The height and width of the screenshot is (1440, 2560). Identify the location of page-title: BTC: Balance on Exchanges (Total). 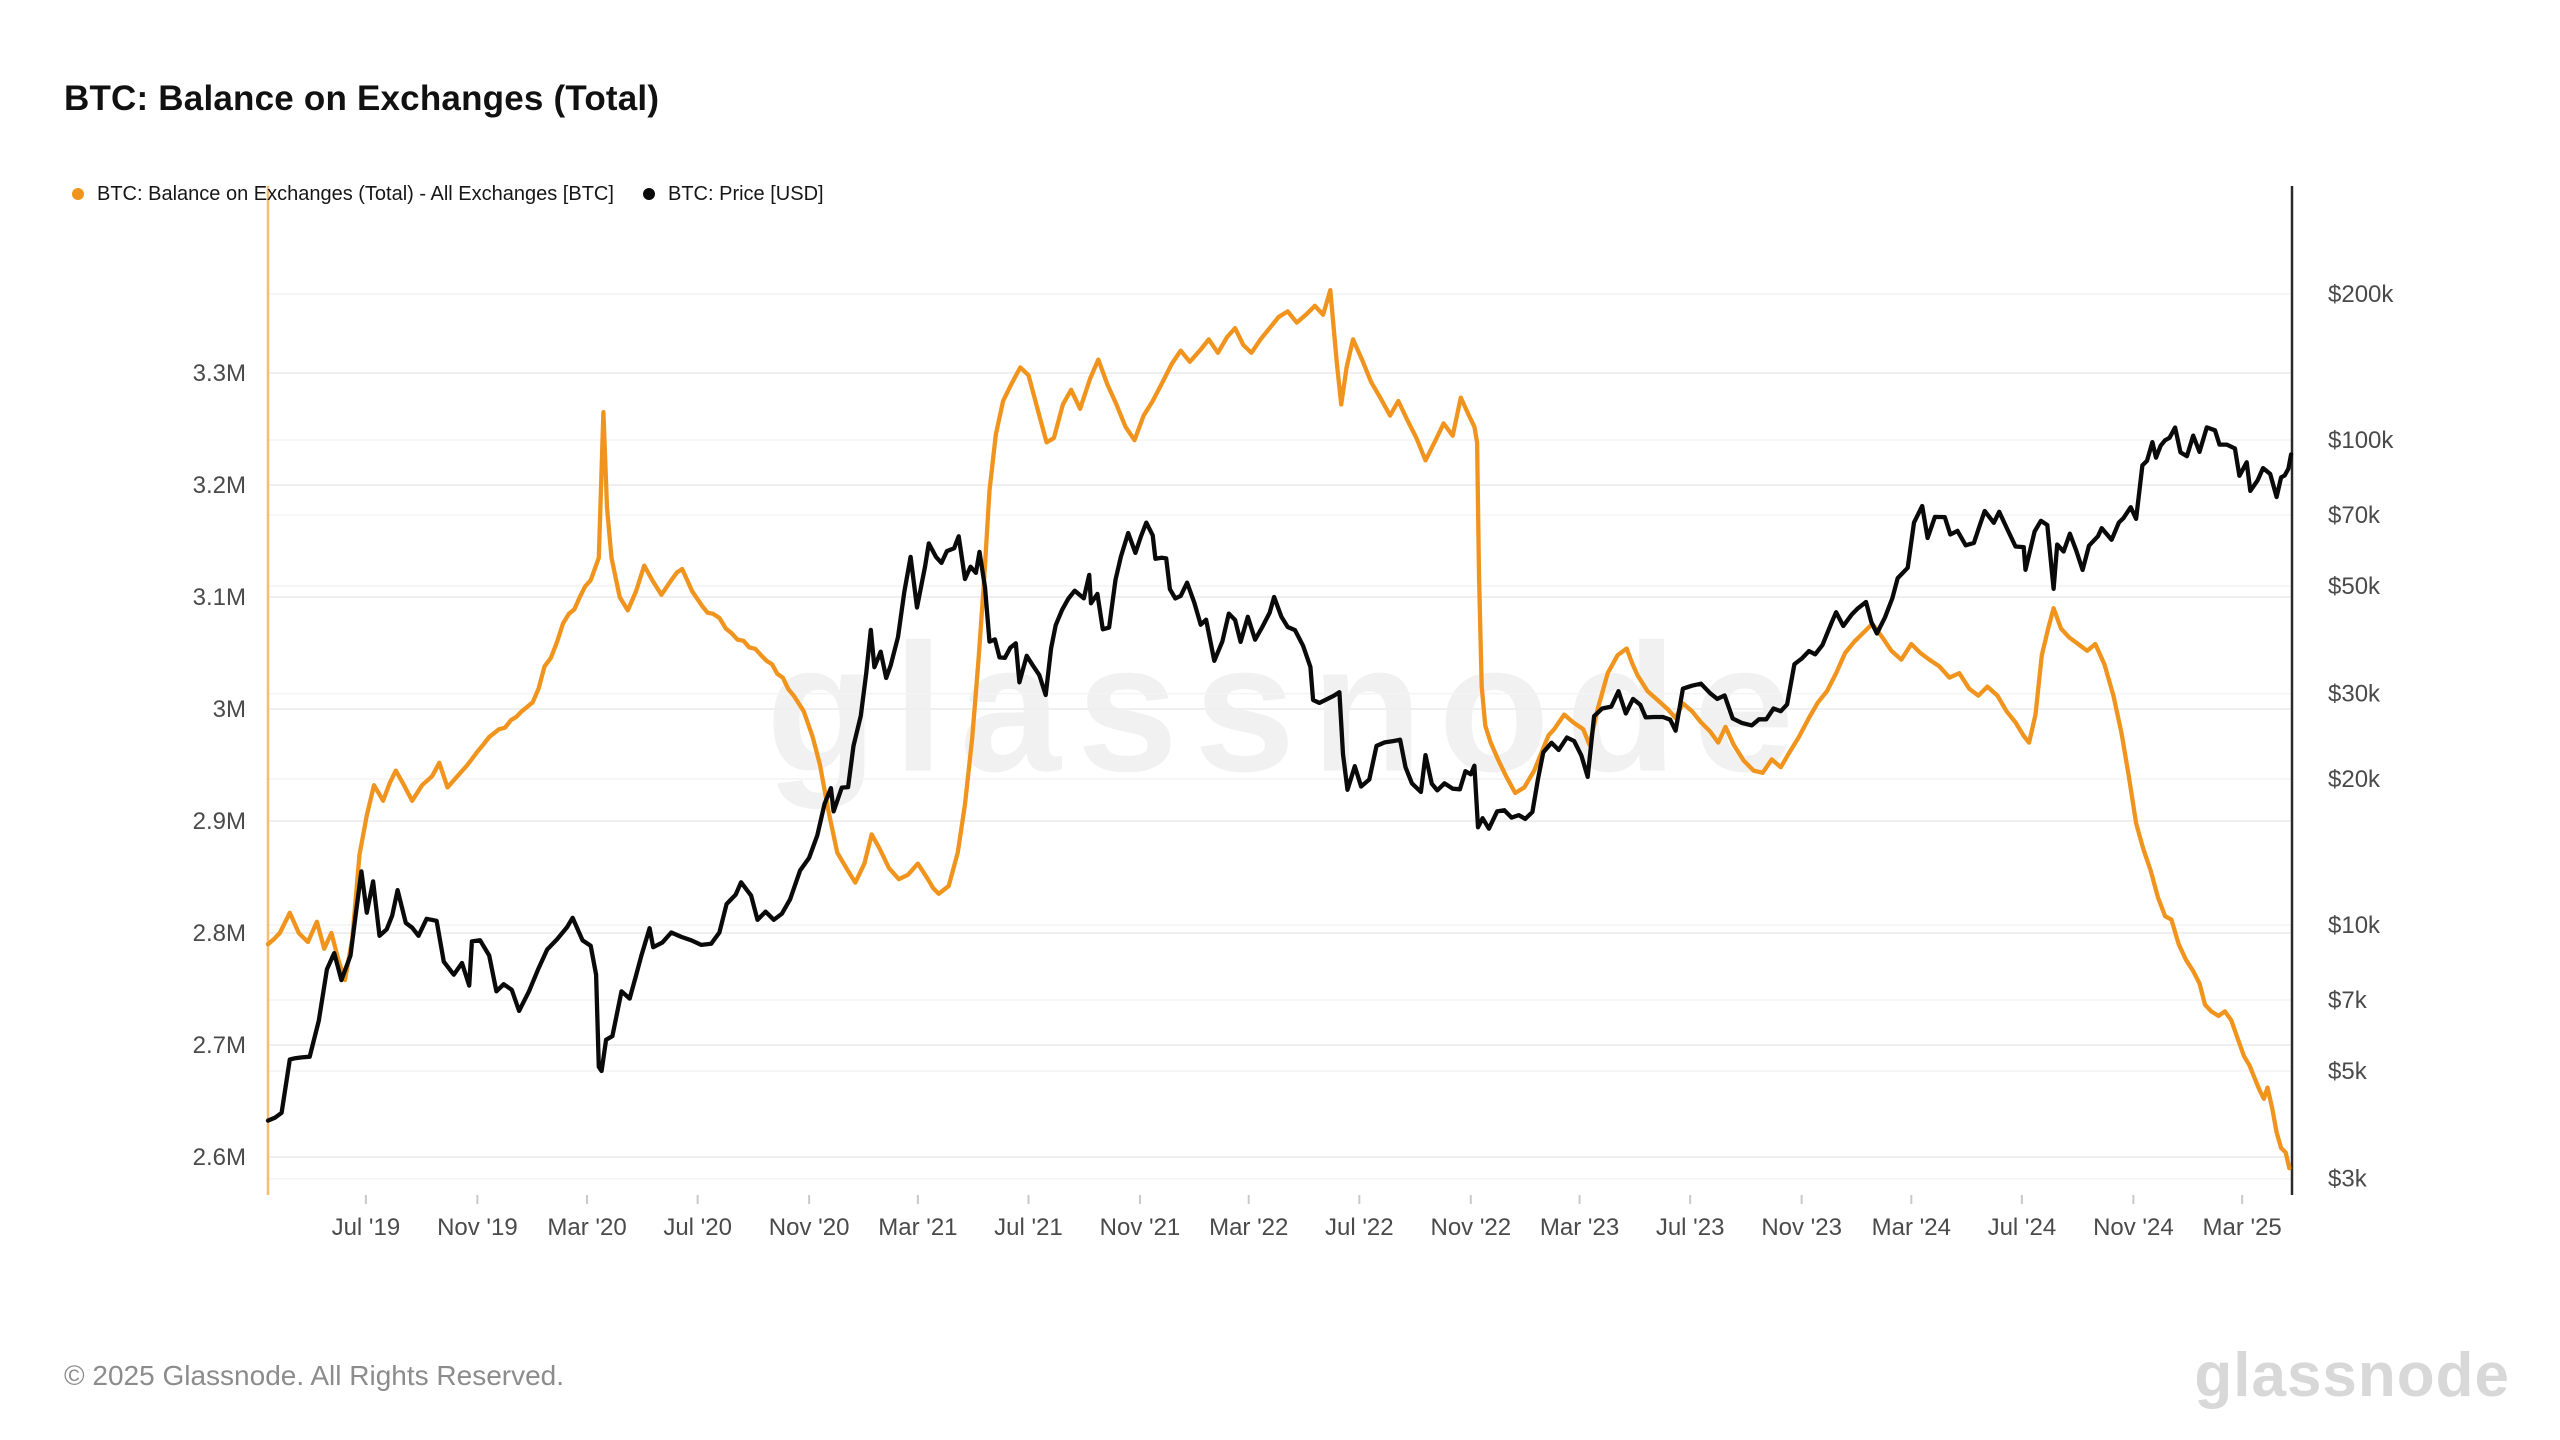
(362, 99).